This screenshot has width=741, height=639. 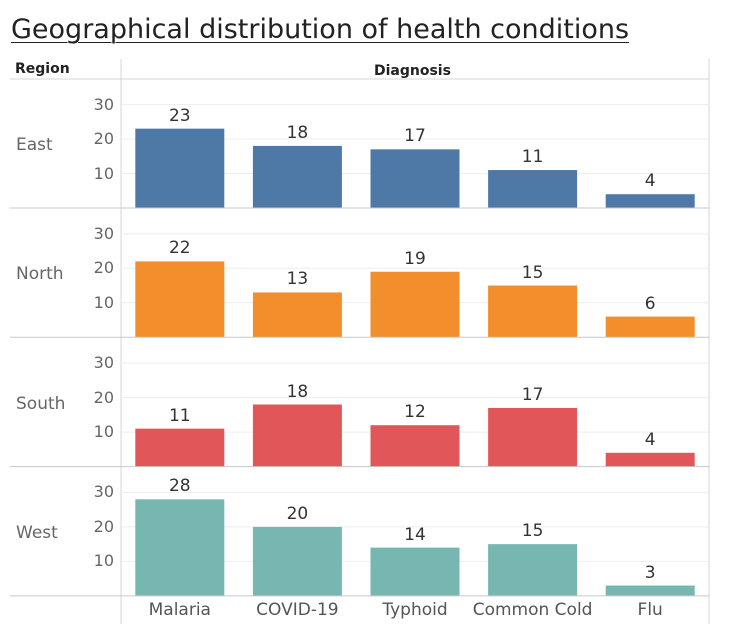 What do you see at coordinates (297, 513) in the screenshot?
I see `data-label: 20` at bounding box center [297, 513].